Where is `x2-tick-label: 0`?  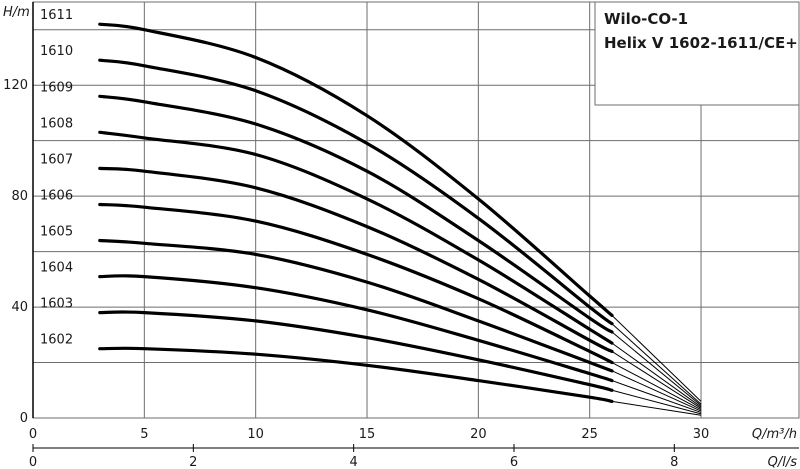
x2-tick-label: 0 is located at coordinates (33, 462).